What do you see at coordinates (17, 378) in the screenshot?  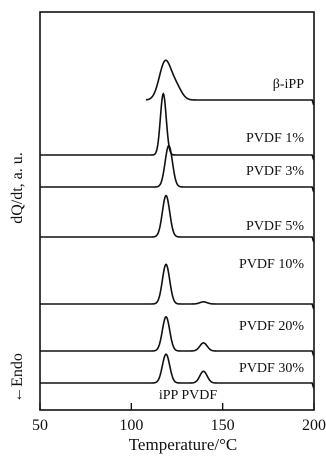 I see `endo-annotation: ←Endo` at bounding box center [17, 378].